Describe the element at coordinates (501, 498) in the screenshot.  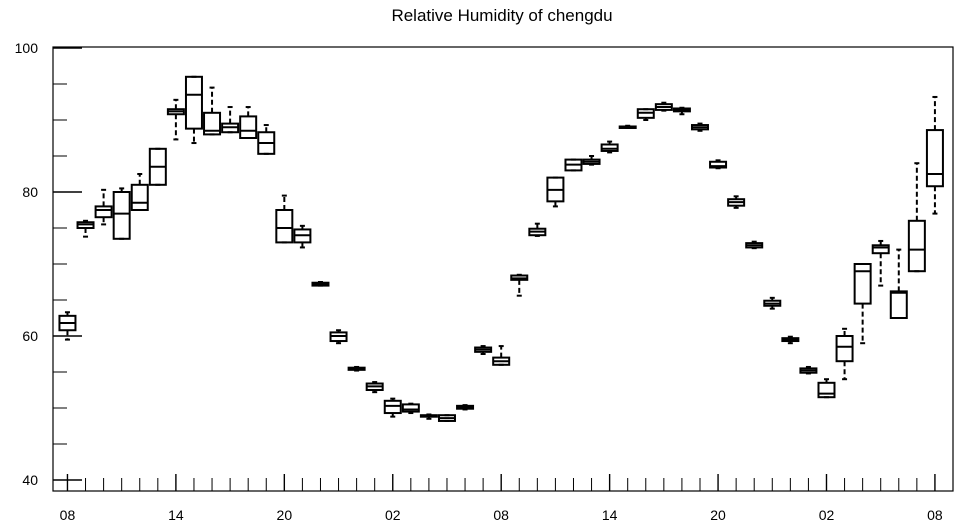
I see `x-axis: 08 14 20 02 08 14 20 02 08` at that location.